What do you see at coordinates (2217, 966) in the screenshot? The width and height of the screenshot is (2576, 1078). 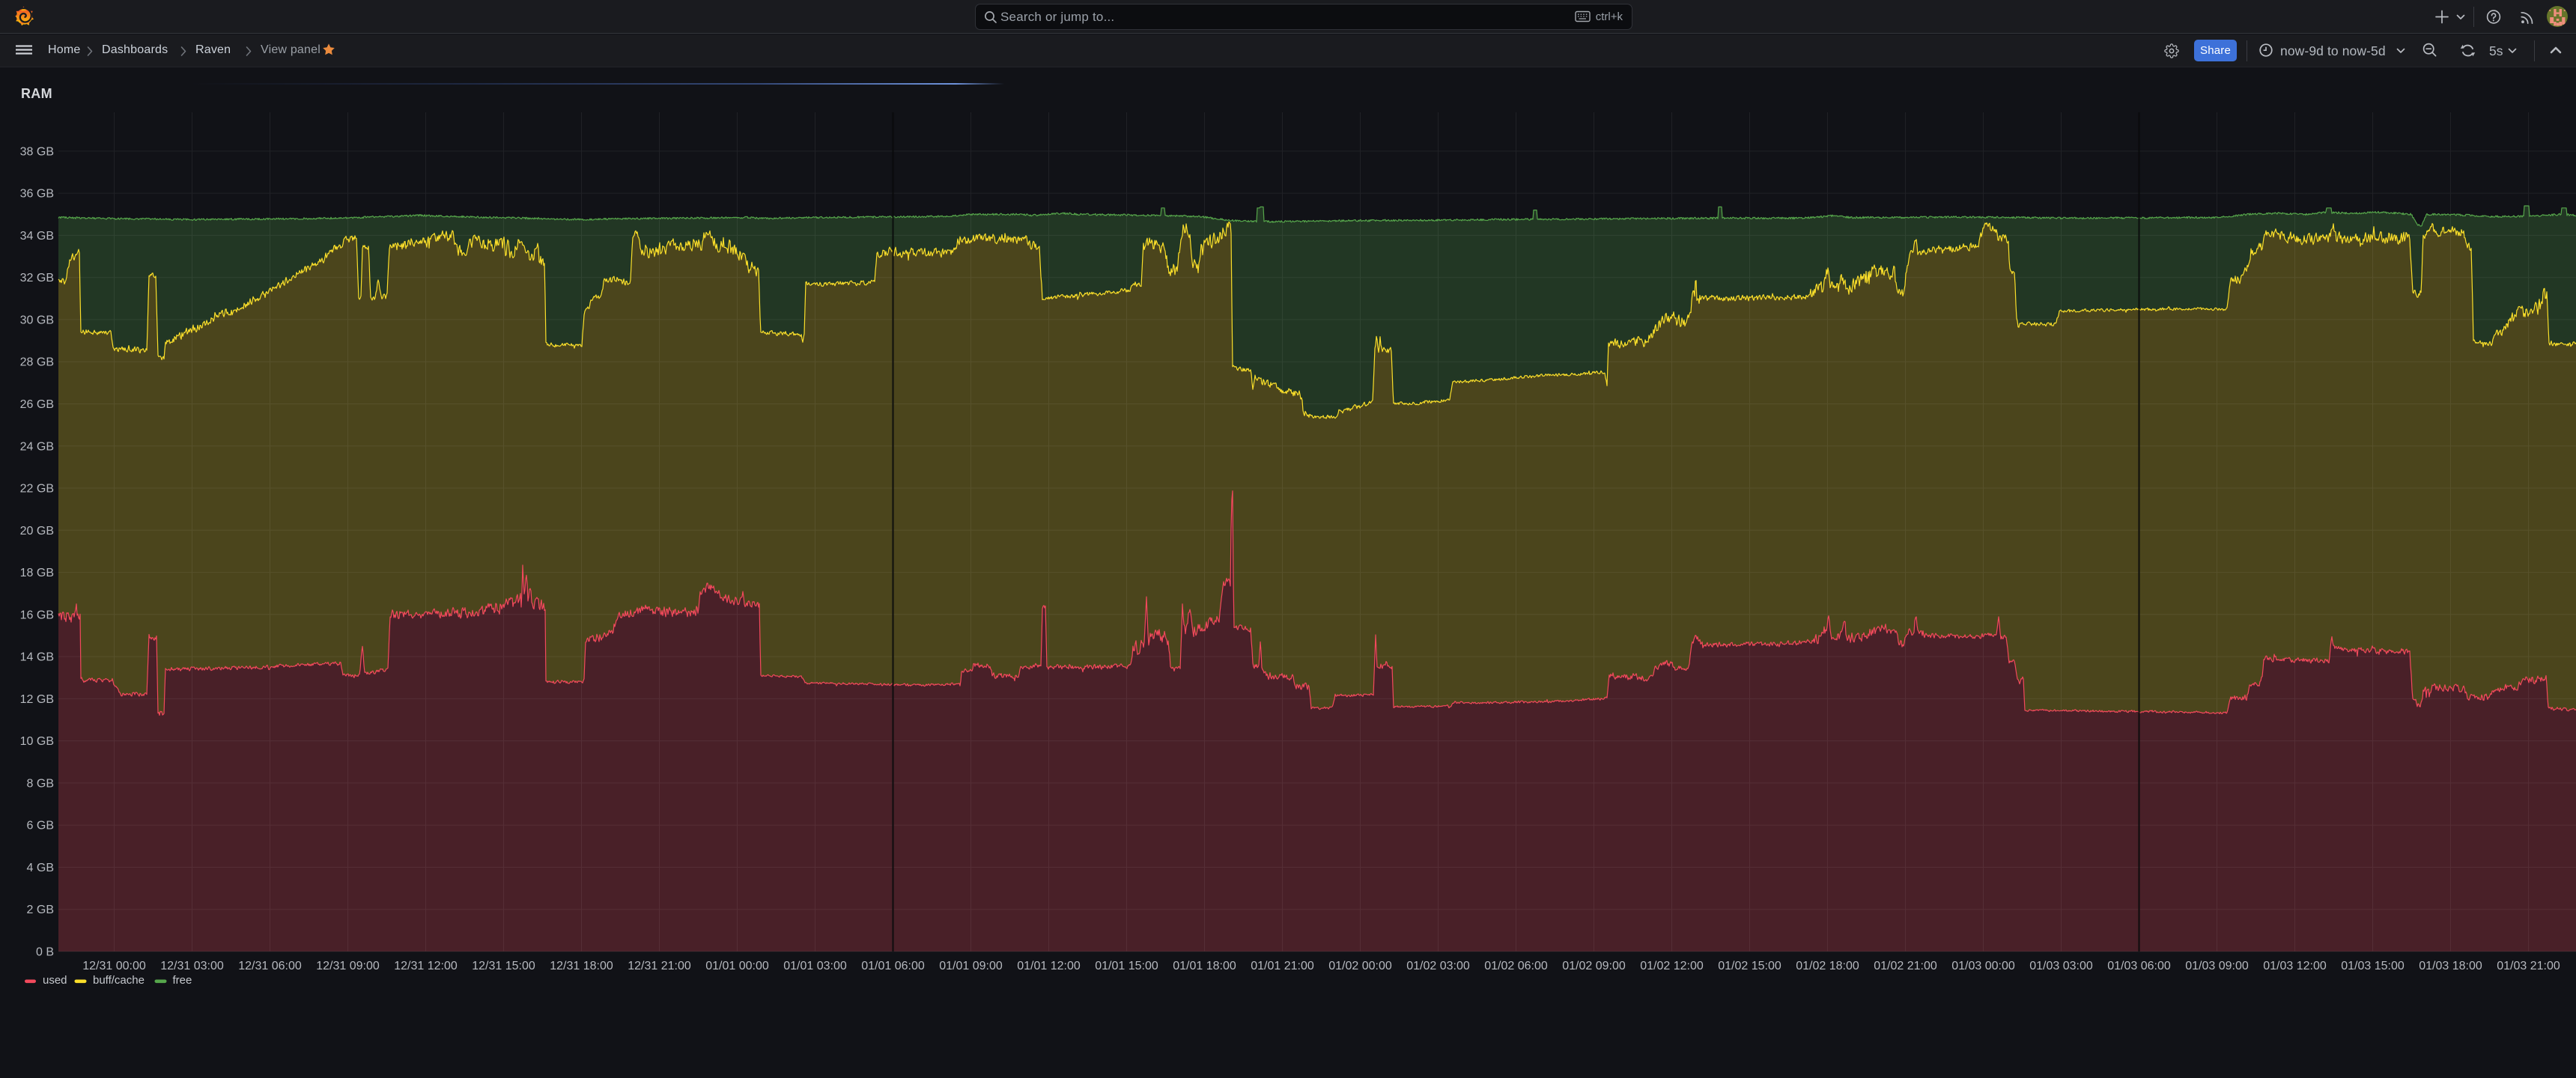 I see `svg-text: 01/03 09:00` at bounding box center [2217, 966].